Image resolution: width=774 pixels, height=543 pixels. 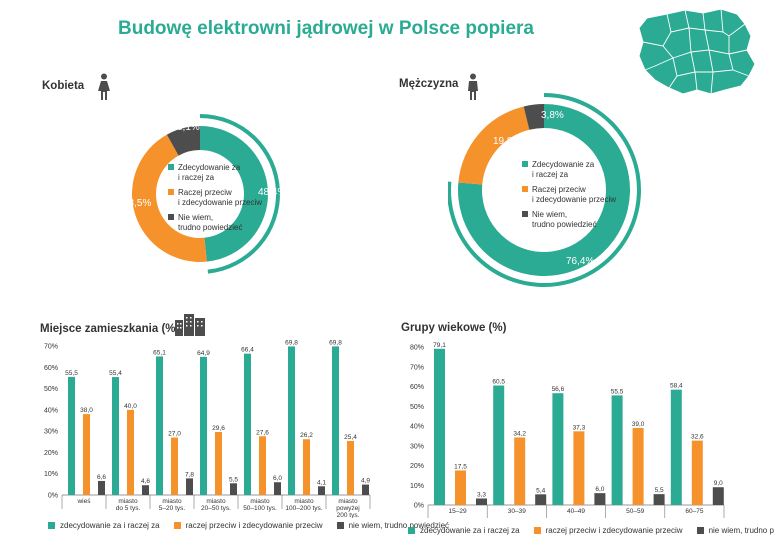 I want to click on residence-data-label: 66,4, so click(x=247, y=350).